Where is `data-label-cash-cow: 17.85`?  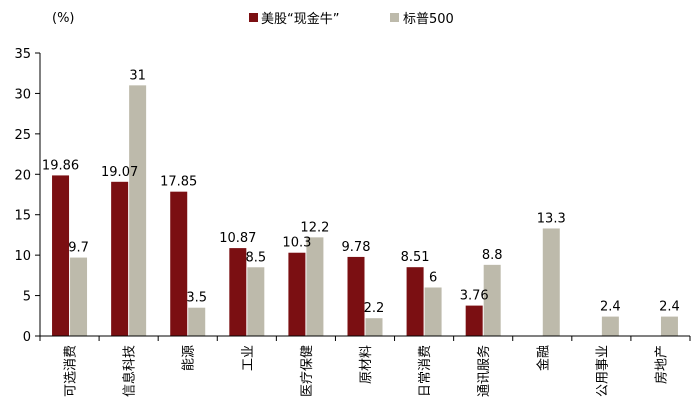 data-label-cash-cow: 17.85 is located at coordinates (178, 182).